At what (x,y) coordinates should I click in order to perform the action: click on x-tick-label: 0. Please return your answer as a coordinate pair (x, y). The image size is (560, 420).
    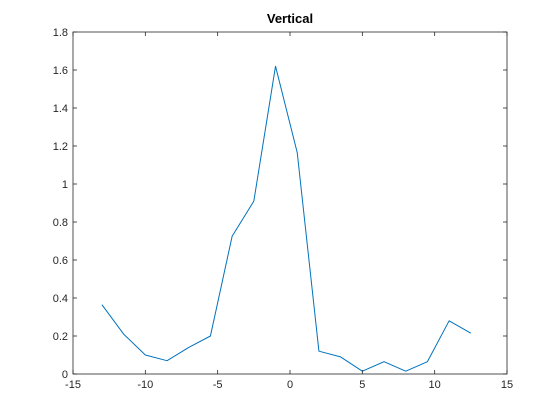
    Looking at the image, I should click on (290, 385).